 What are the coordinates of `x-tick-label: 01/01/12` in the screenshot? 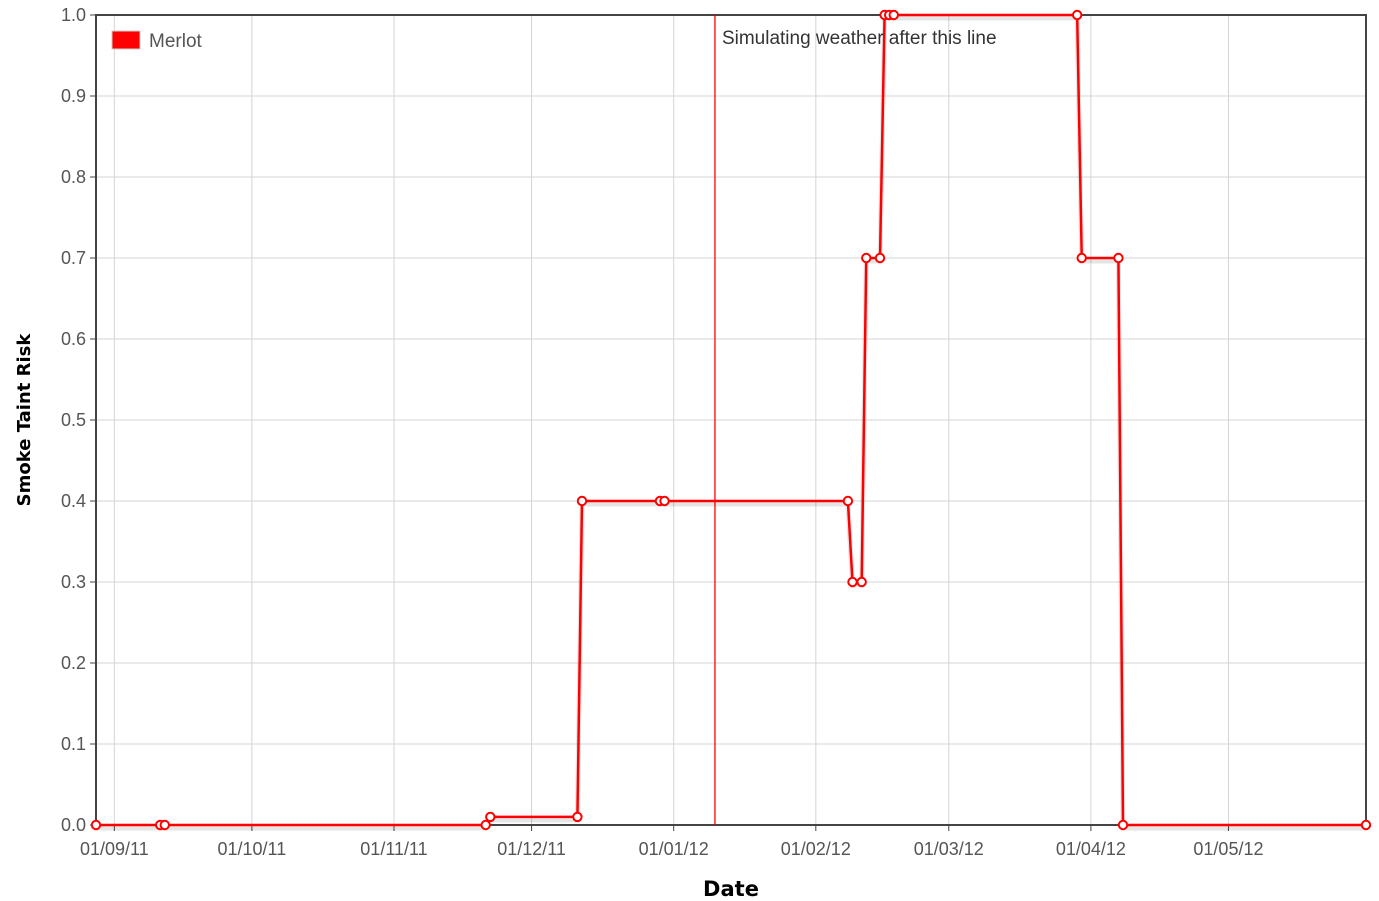 It's located at (674, 849).